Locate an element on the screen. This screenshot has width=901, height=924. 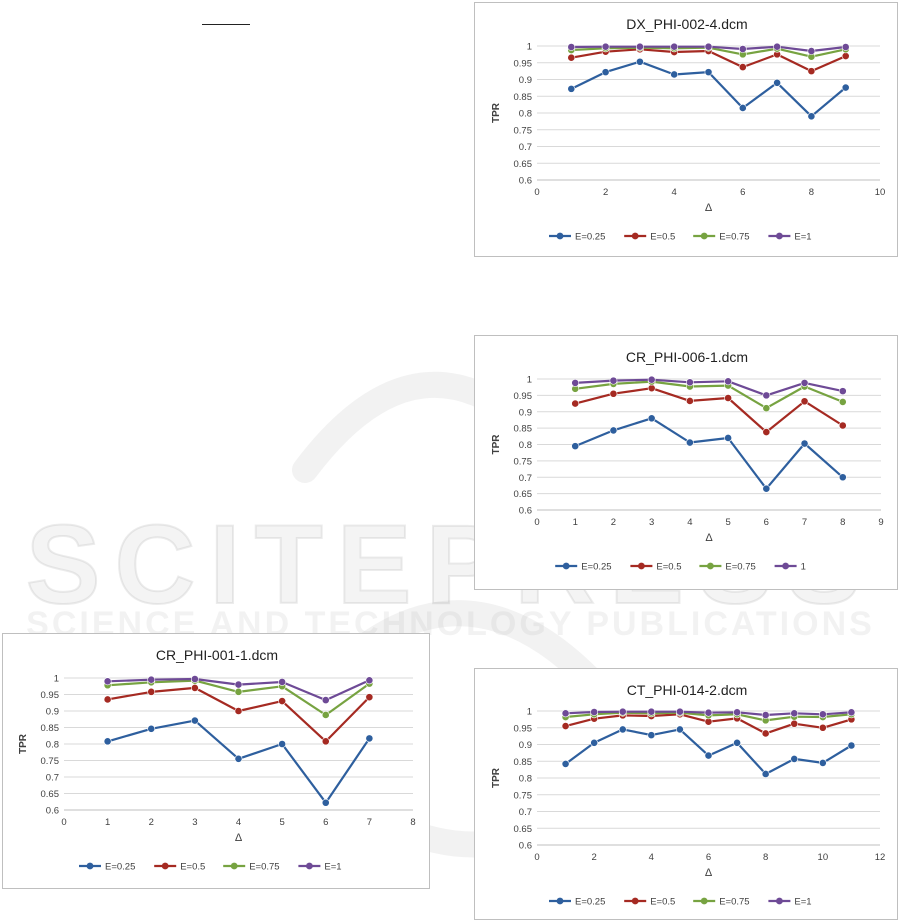
x-tick-label: 3 is located at coordinates (651, 522).